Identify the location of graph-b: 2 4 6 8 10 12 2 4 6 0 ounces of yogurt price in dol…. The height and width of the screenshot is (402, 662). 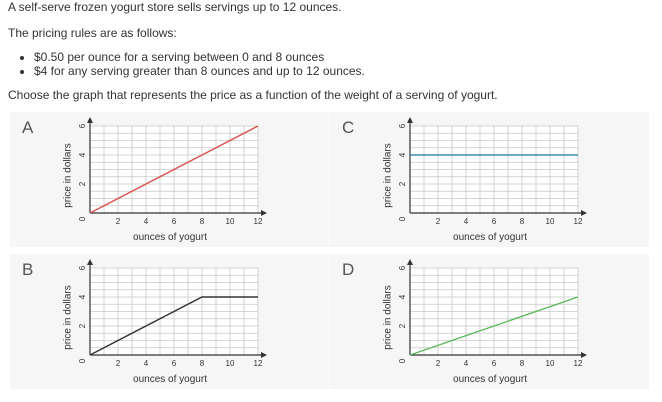
(165, 322).